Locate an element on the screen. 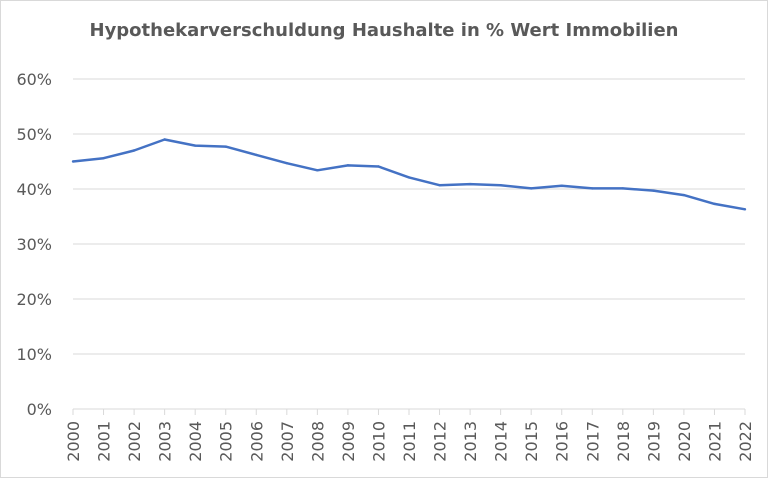 Image resolution: width=768 pixels, height=478 pixels. x-tick-label: 2009 is located at coordinates (348, 441).